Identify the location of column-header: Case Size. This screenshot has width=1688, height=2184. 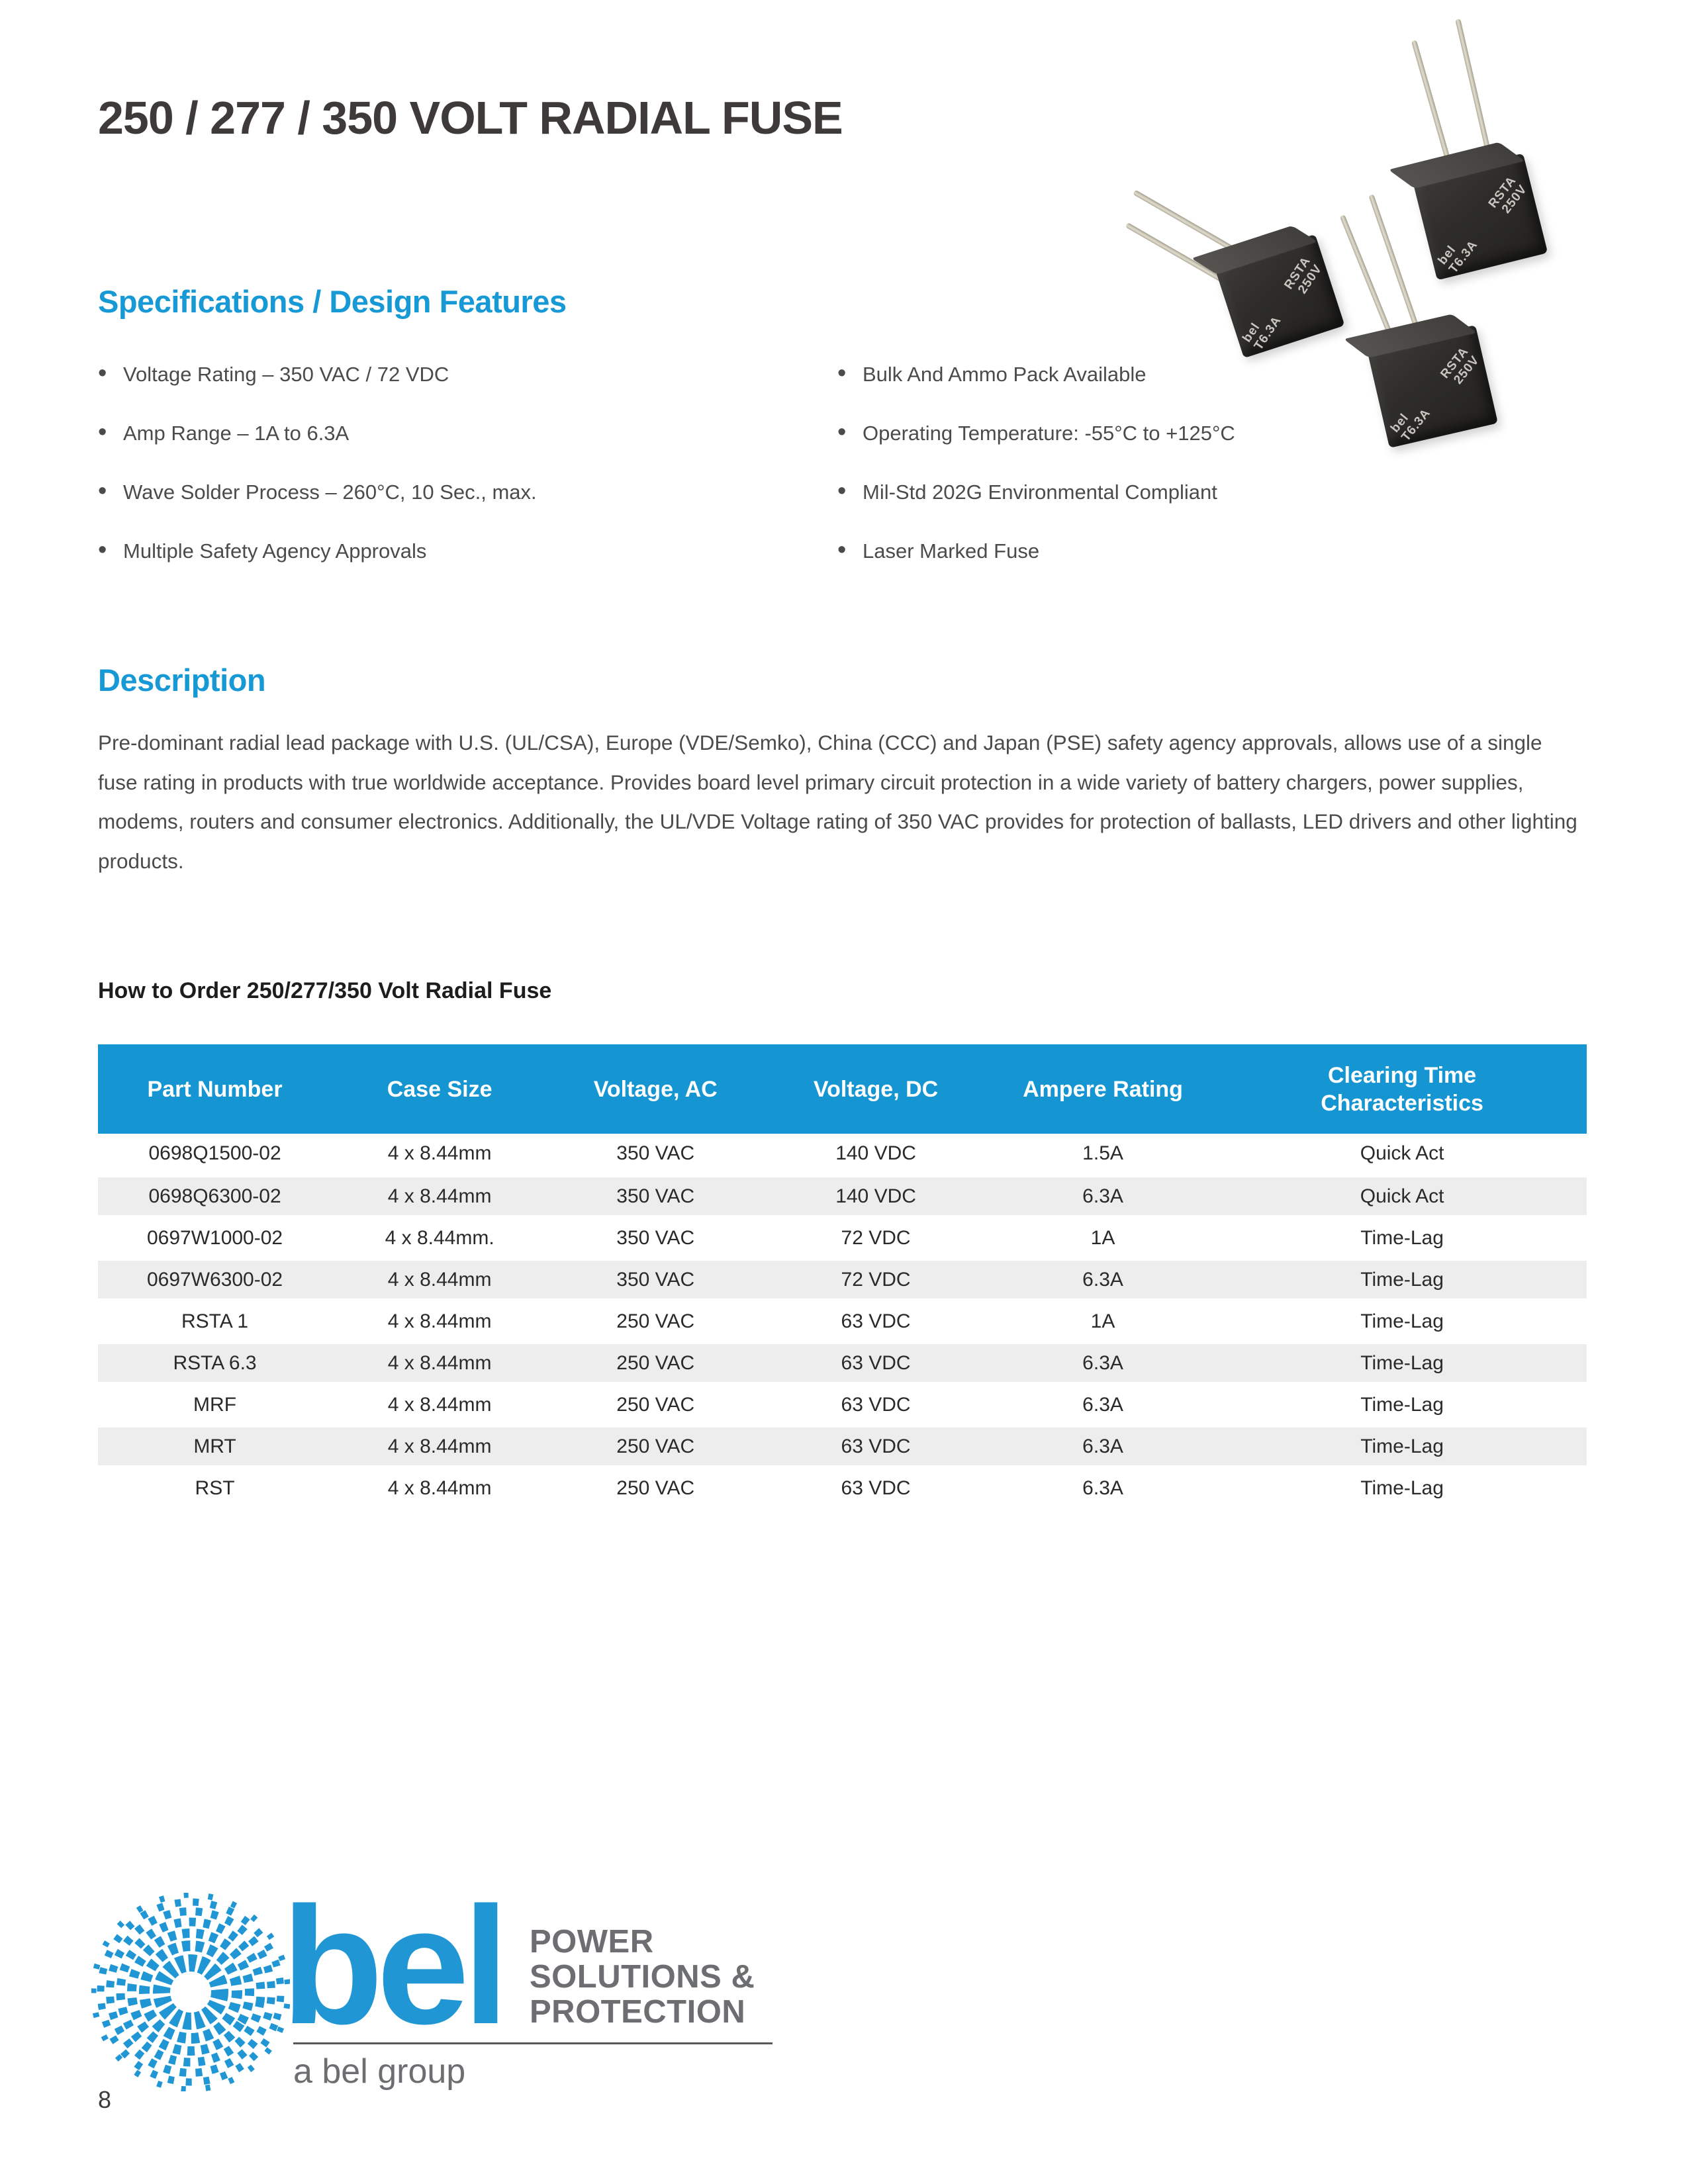
(440, 1089).